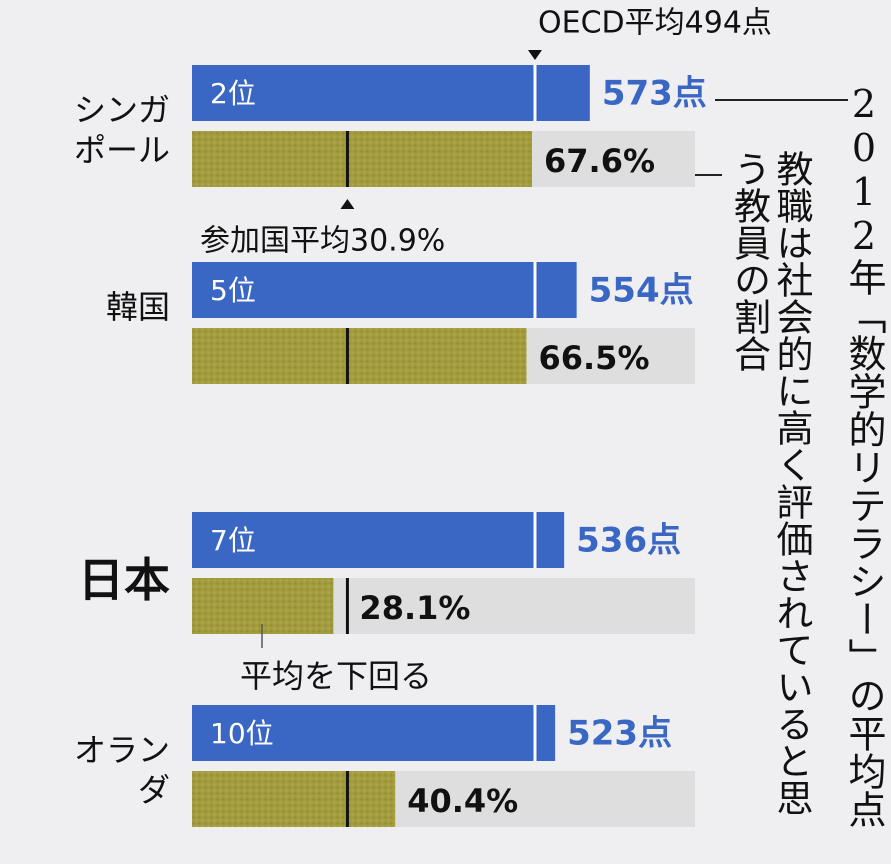  What do you see at coordinates (336, 676) in the screenshot?
I see `annotation: 平均を下回る` at bounding box center [336, 676].